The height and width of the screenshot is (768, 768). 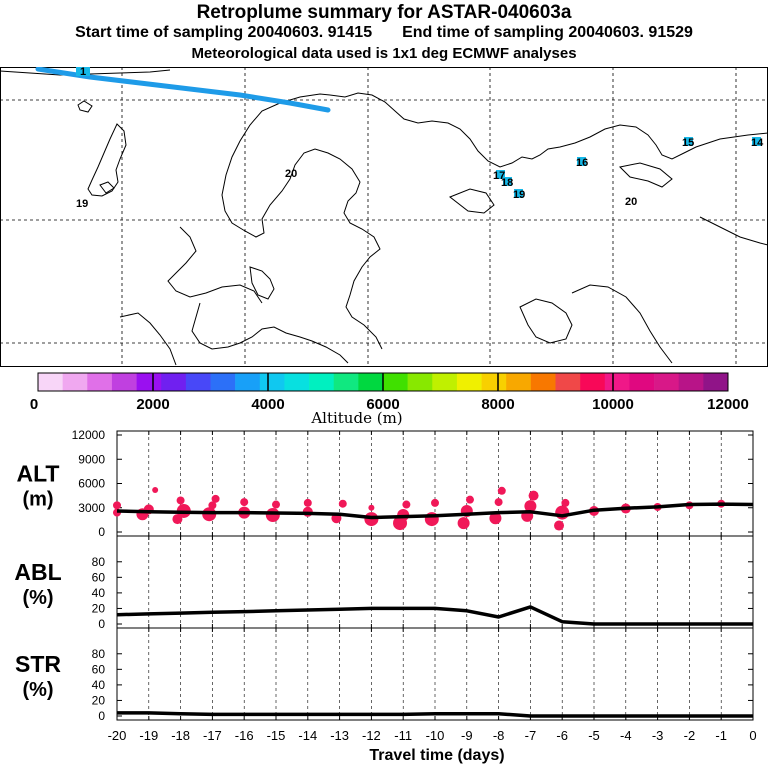 What do you see at coordinates (180, 735) in the screenshot?
I see `x-tick-label: -18` at bounding box center [180, 735].